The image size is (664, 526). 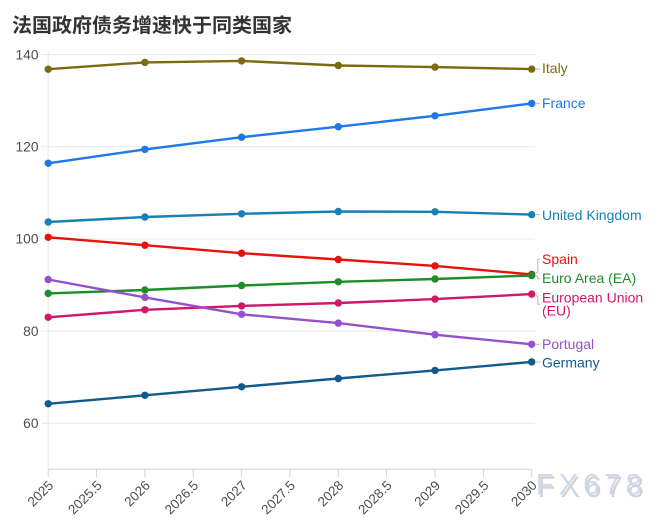 I want to click on svg-text: Spain, so click(x=560, y=259).